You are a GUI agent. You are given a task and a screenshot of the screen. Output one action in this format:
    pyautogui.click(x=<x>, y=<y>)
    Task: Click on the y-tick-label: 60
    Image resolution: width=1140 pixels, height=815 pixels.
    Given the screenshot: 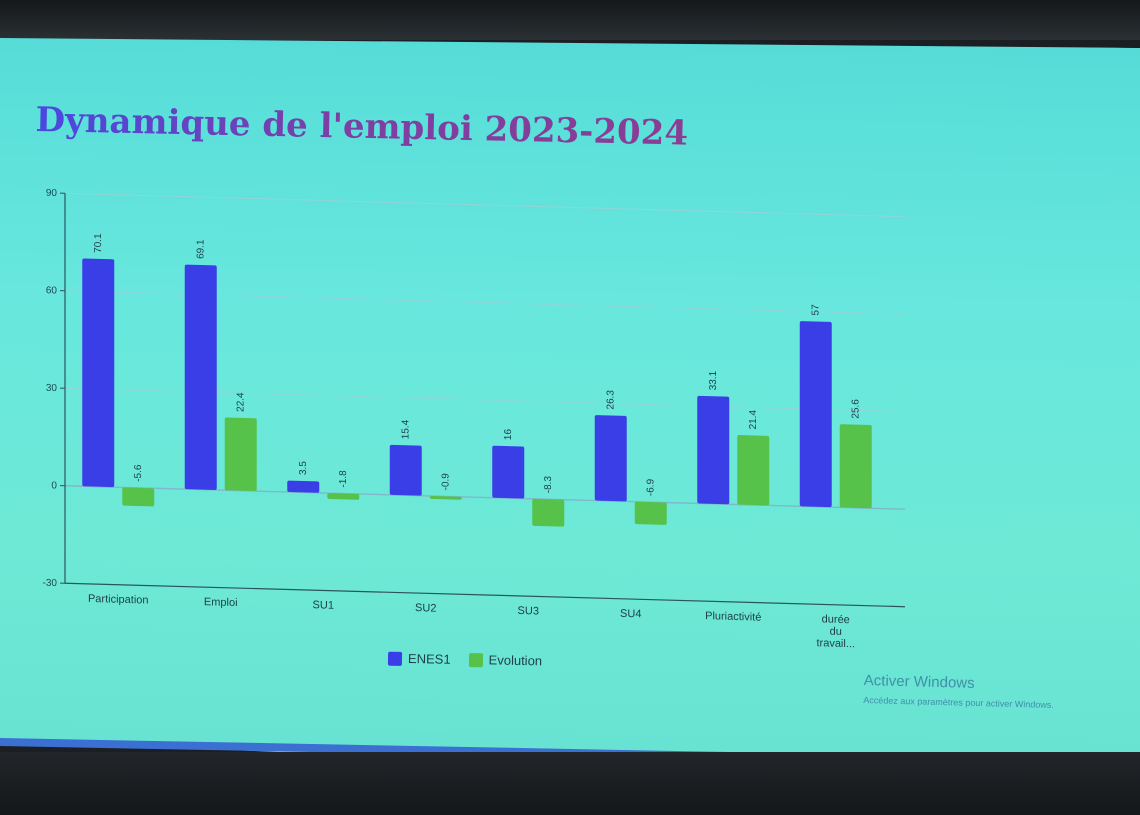 What is the action you would take?
    pyautogui.click(x=52, y=290)
    